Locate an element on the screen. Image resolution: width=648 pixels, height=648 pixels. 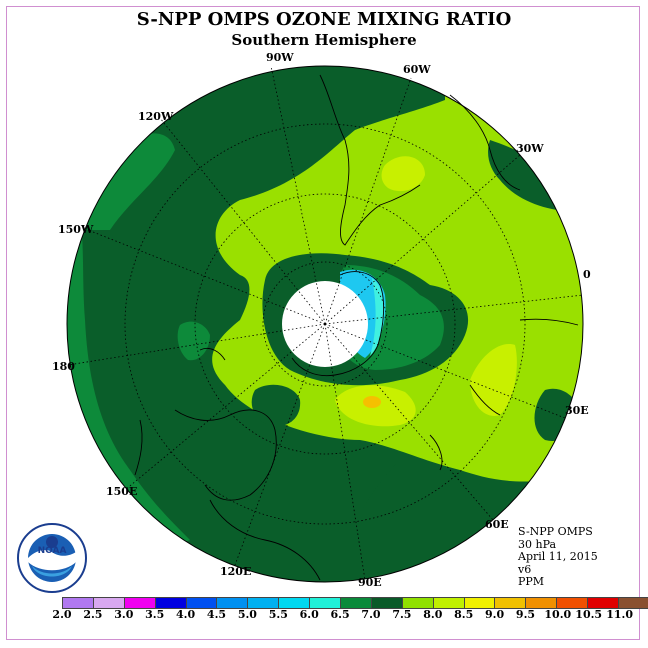
colorbar-tick-label: 10.5 is located at coordinates (589, 614).